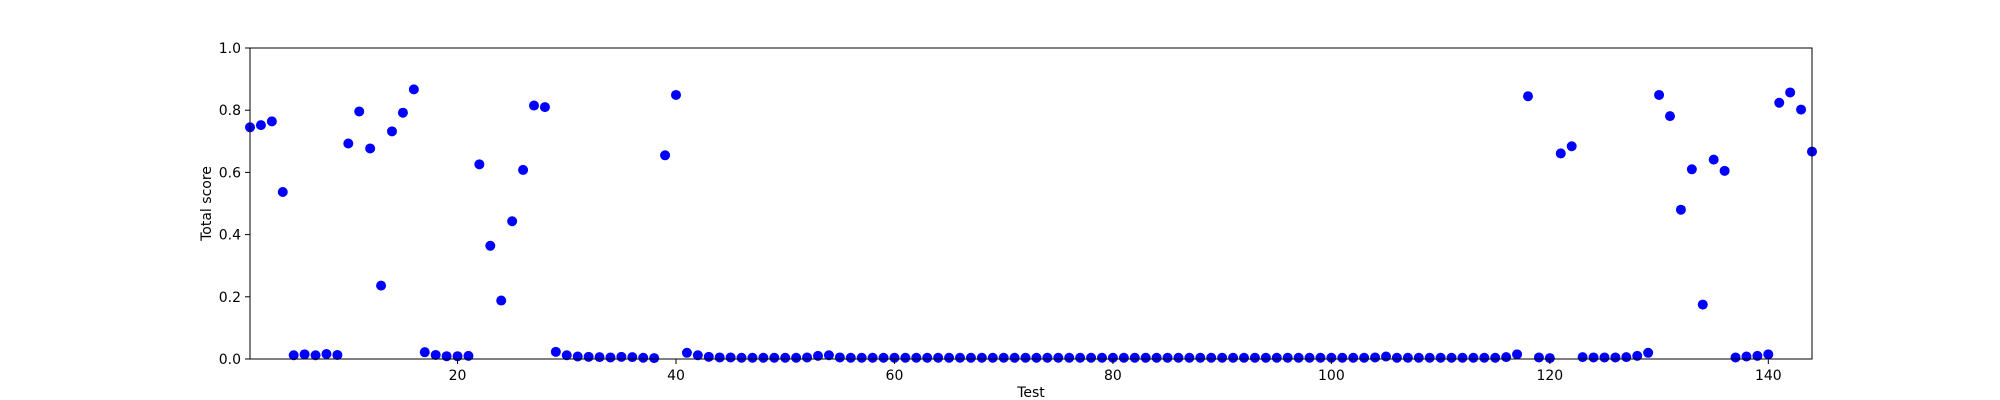  Describe the element at coordinates (234, 204) in the screenshot. I see `y-axis-ticks: 0.0 0.2 0.4 0.6 0.8 1.0` at that location.